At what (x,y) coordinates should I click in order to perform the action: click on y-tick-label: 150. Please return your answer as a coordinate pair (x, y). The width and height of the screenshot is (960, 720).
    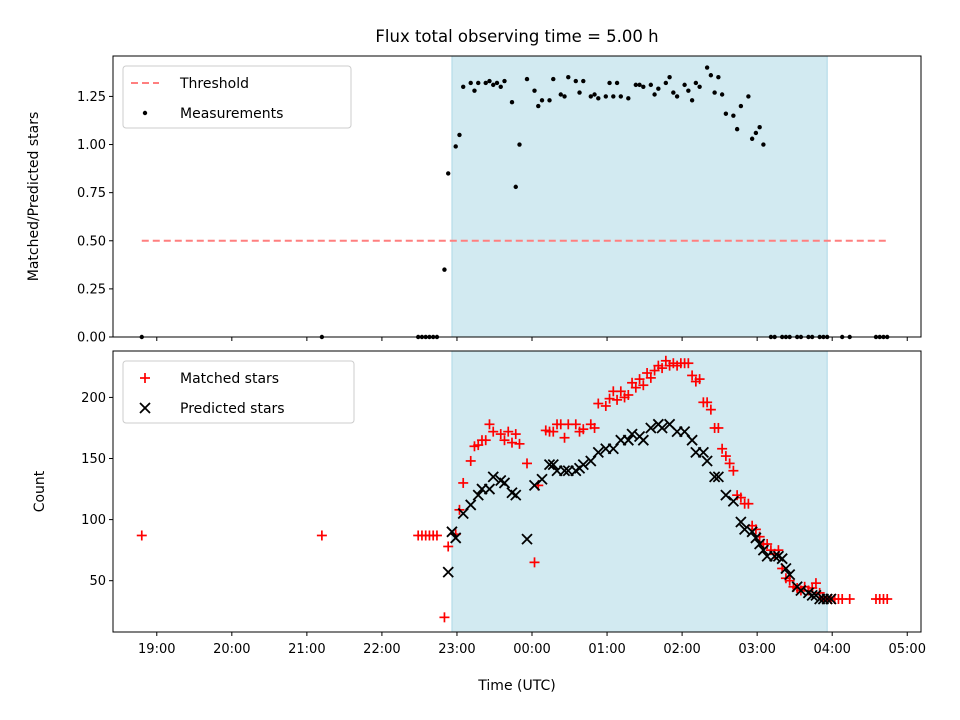
    Looking at the image, I should click on (93, 459).